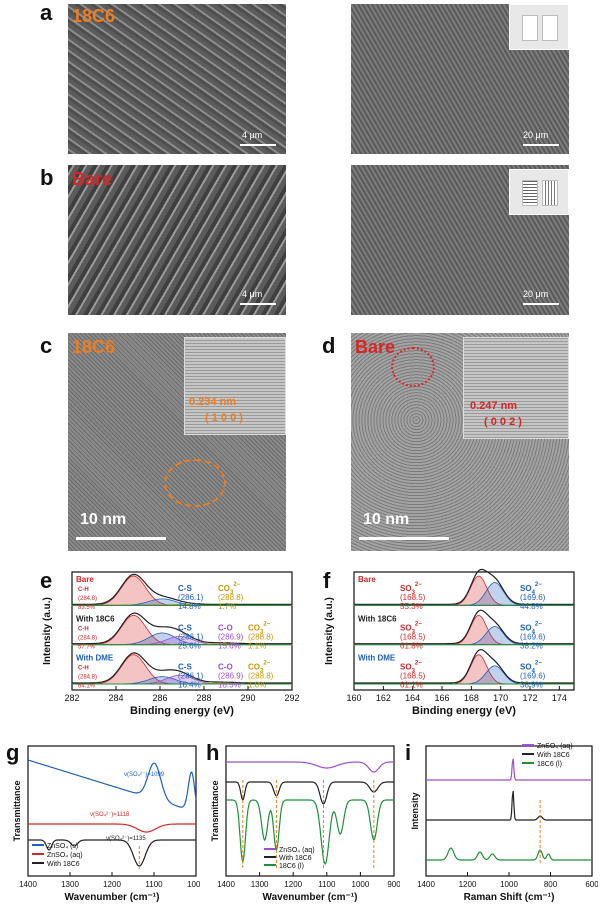  I want to click on x-axis-label: Binding energy (eV), so click(182, 711).